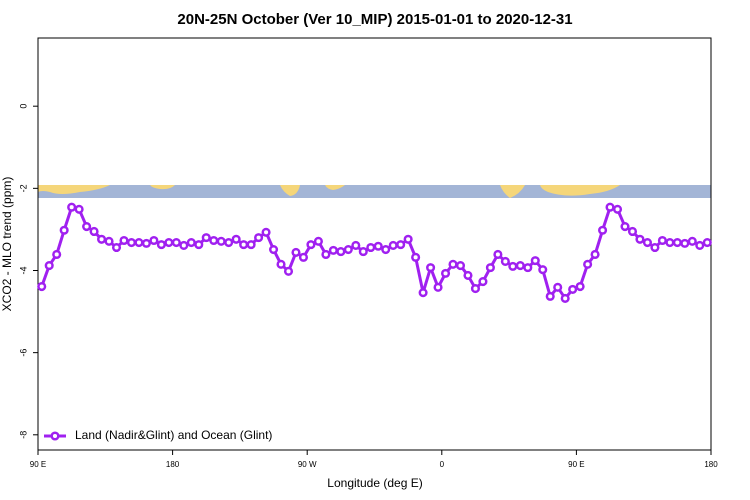  Describe the element at coordinates (23, 435) in the screenshot. I see `y-tick-label: -8` at that location.